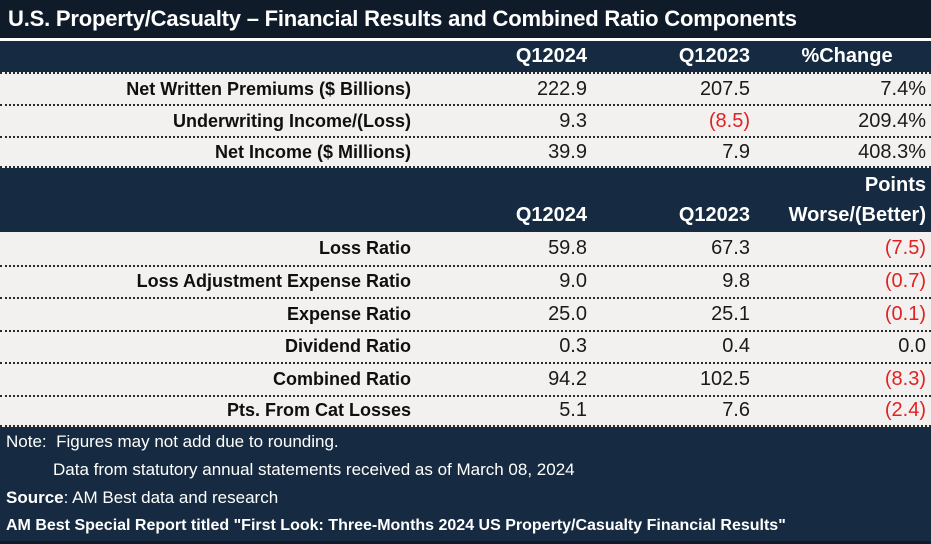 The image size is (931, 544). Describe the element at coordinates (465, 345) in the screenshot. I see `table-row-dividend-ratio: Dividend Ratio 0.3 0.4 0.0` at that location.